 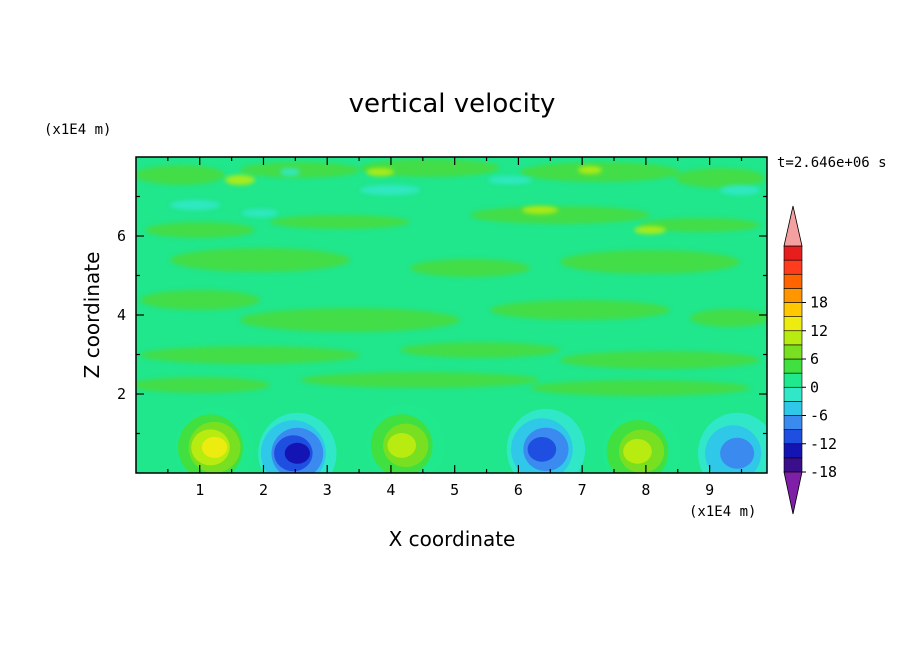 What do you see at coordinates (582, 490) in the screenshot?
I see `x-tick-label: 7` at bounding box center [582, 490].